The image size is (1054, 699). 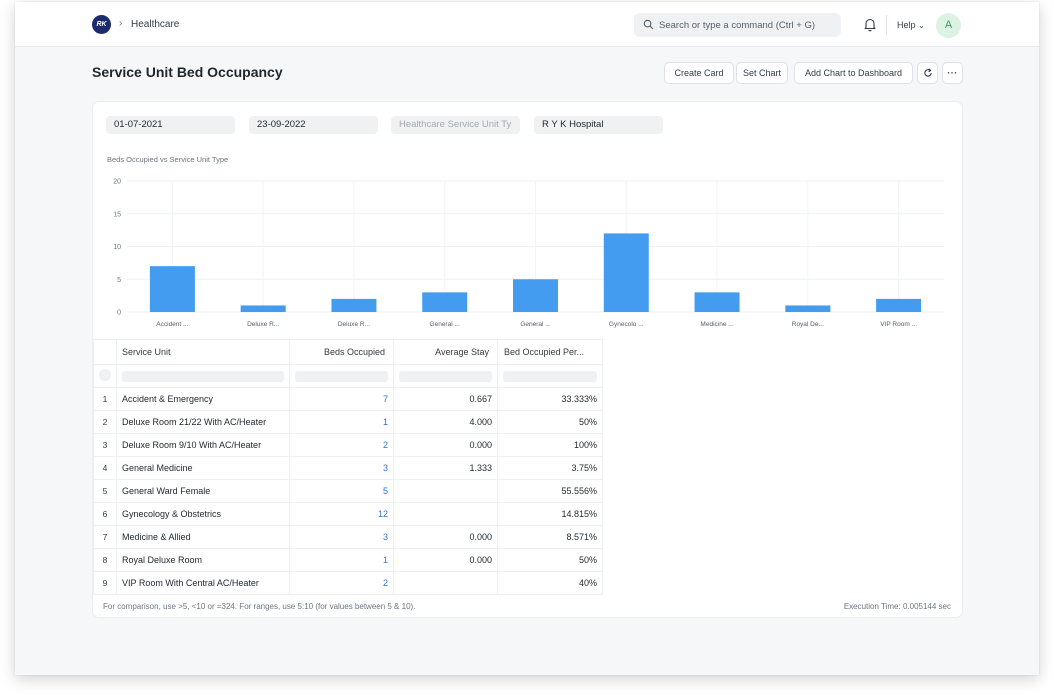 I want to click on row-number: 3, so click(x=105, y=445).